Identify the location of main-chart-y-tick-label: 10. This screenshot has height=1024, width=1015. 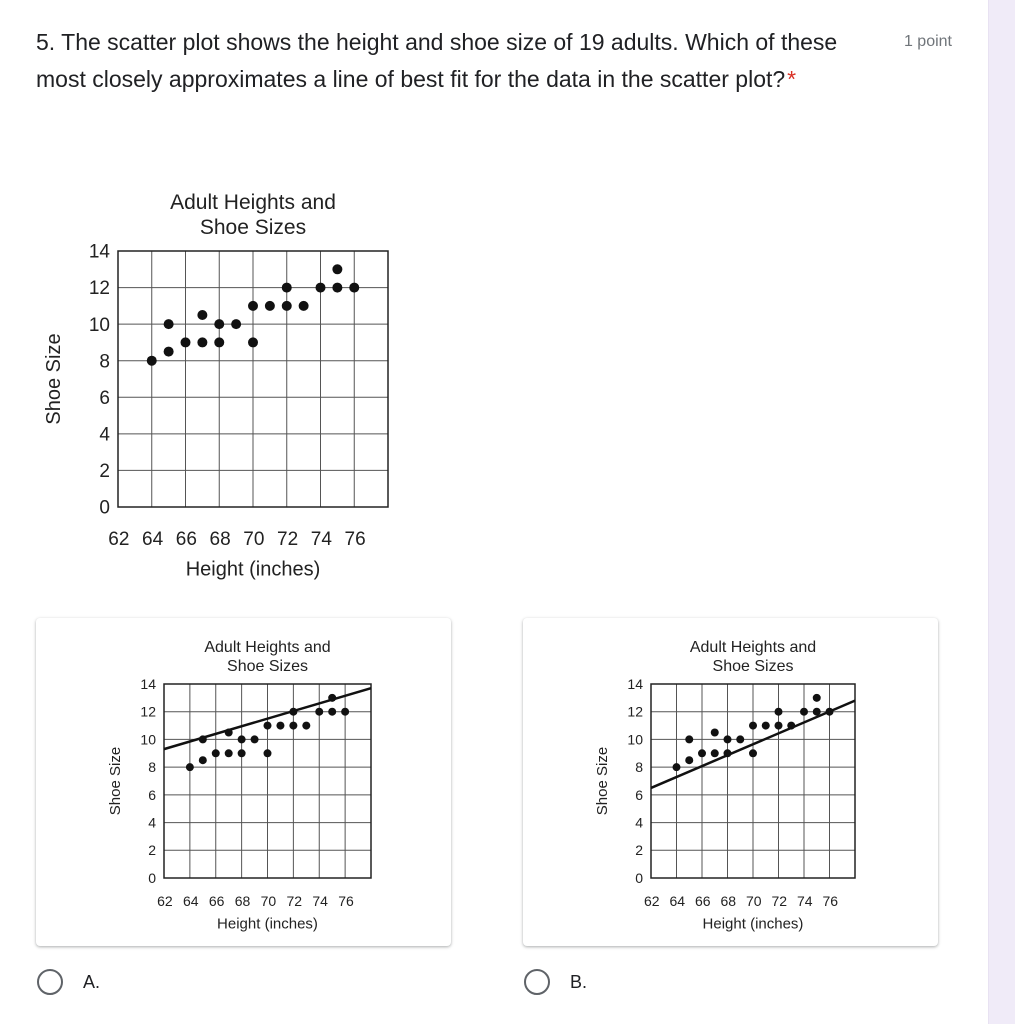
(99, 325).